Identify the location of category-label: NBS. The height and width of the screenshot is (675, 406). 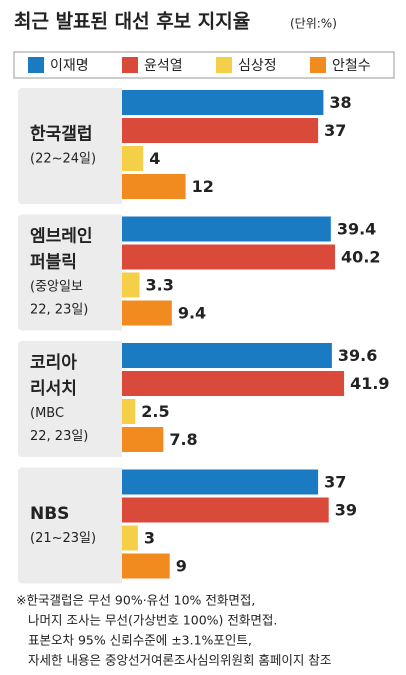
(49, 514).